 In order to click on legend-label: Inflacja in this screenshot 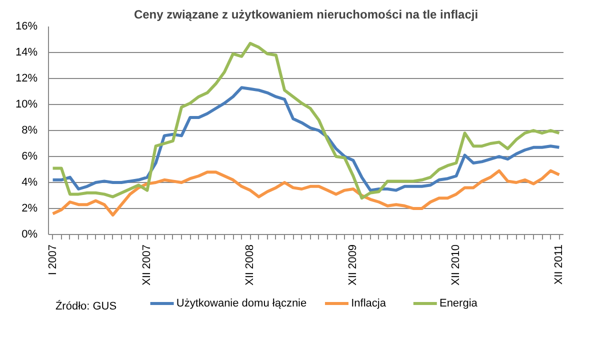, I will do `click(369, 304)`.